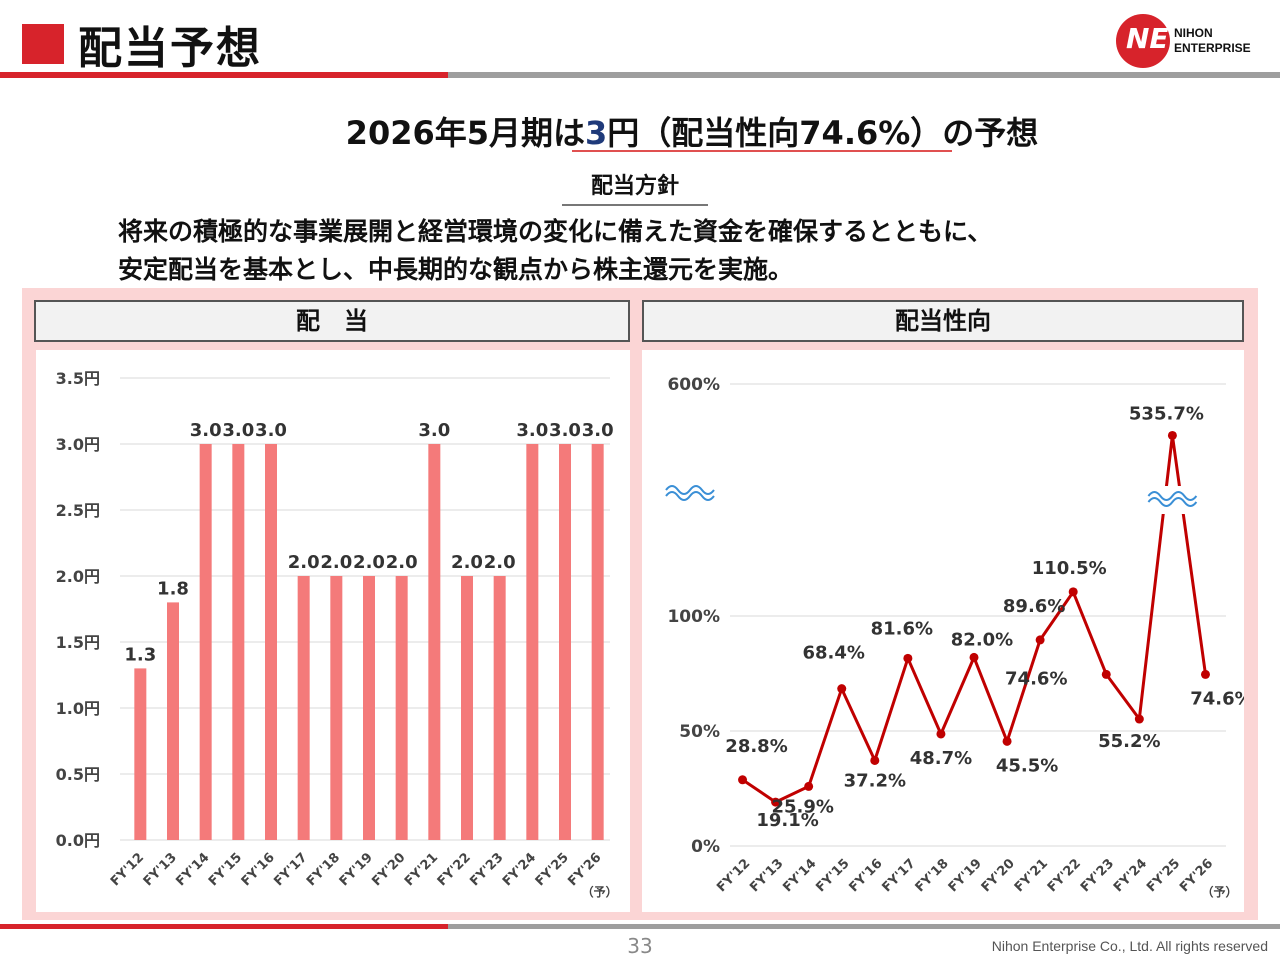  Describe the element at coordinates (78, 840) in the screenshot. I see `y-tick-label: 0.0円` at that location.